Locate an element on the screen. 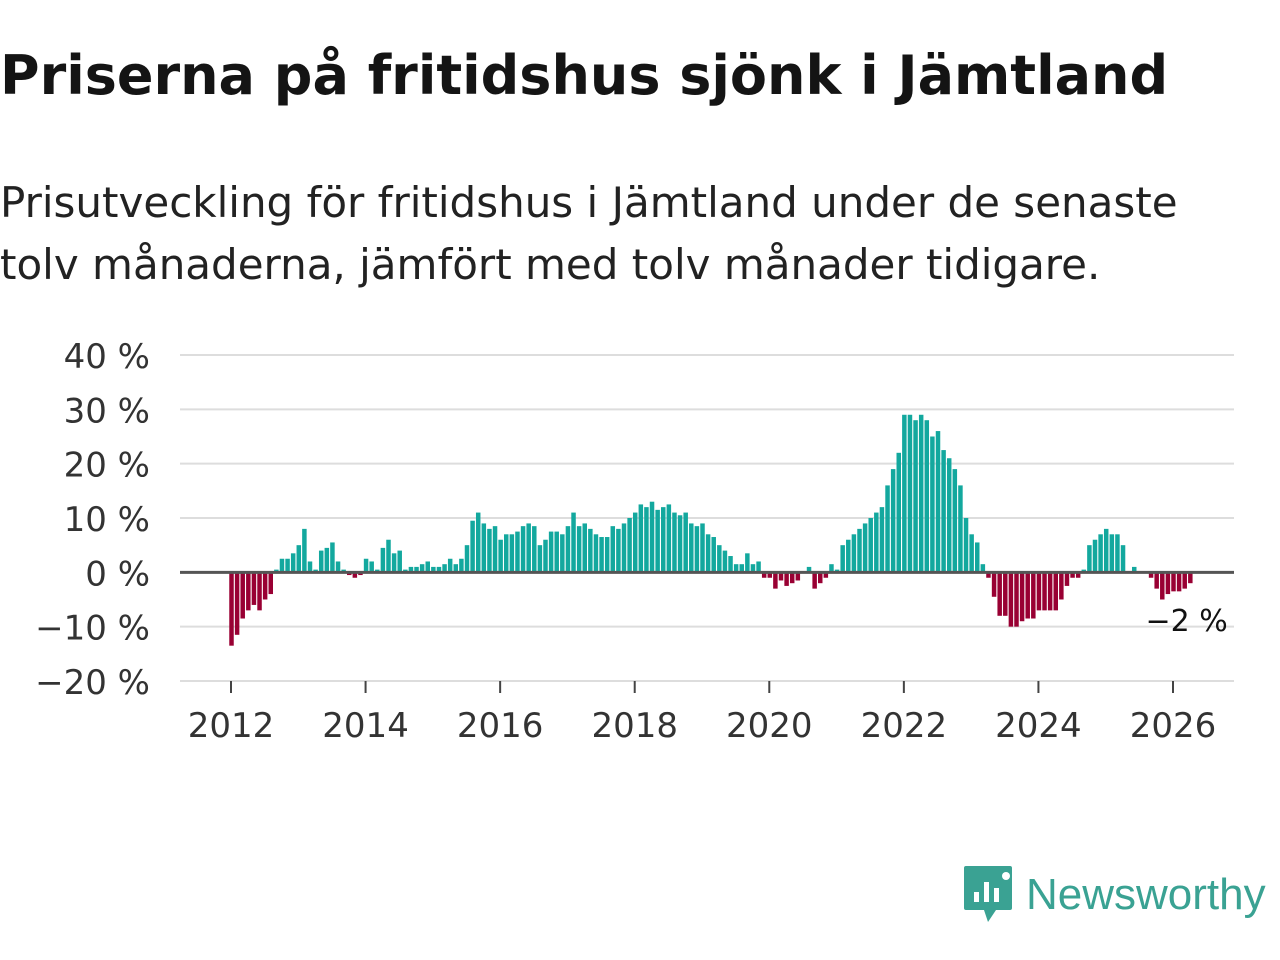 The image size is (1280, 960). x-tick-label: 2026 is located at coordinates (1173, 726).